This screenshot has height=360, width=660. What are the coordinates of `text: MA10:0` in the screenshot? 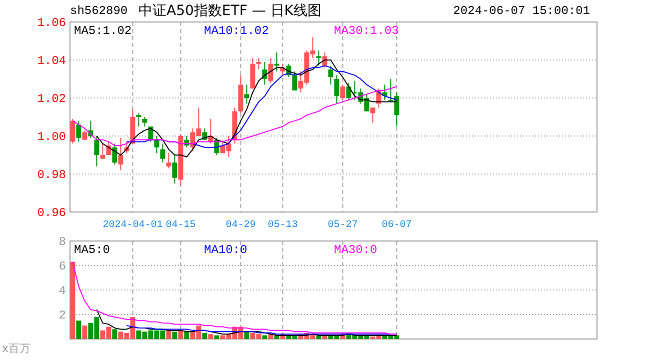 It's located at (226, 250).